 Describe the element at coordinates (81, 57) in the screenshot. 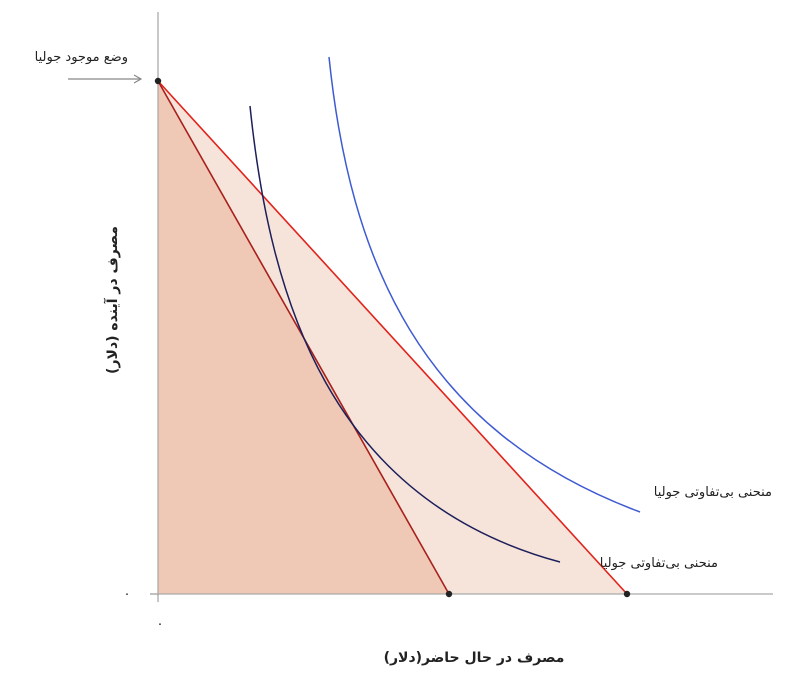

I see `endowment-label: وضع موجود جولیا` at that location.